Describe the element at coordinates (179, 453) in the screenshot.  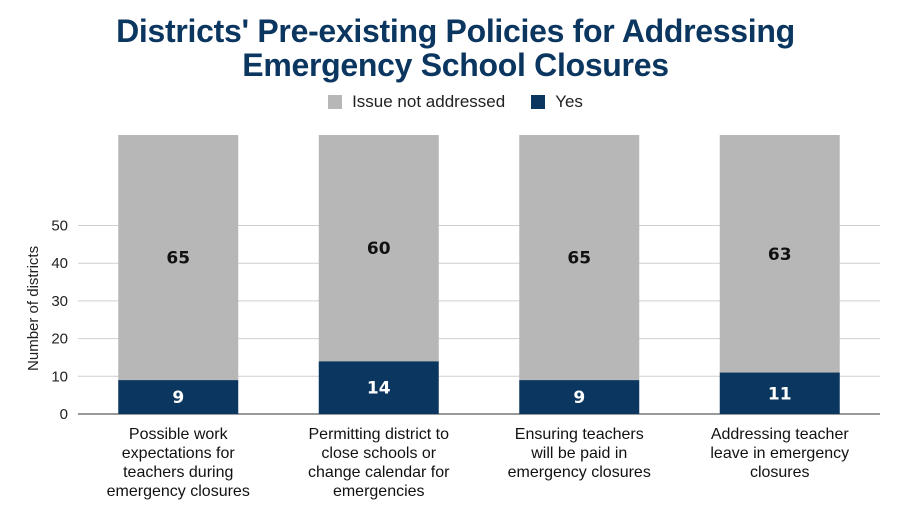
I see `x-category-label-line: expectations for` at that location.